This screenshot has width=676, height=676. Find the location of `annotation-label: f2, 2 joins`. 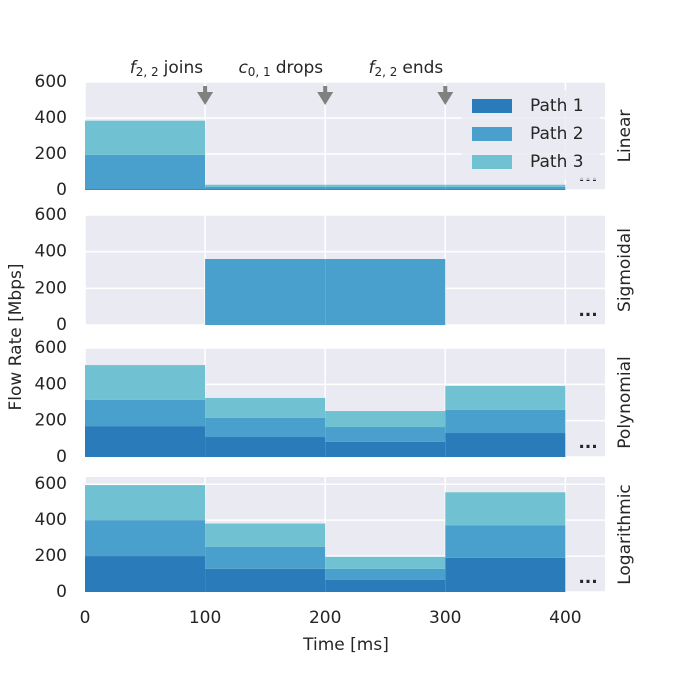

annotation-label: f2, 2 joins is located at coordinates (167, 68).